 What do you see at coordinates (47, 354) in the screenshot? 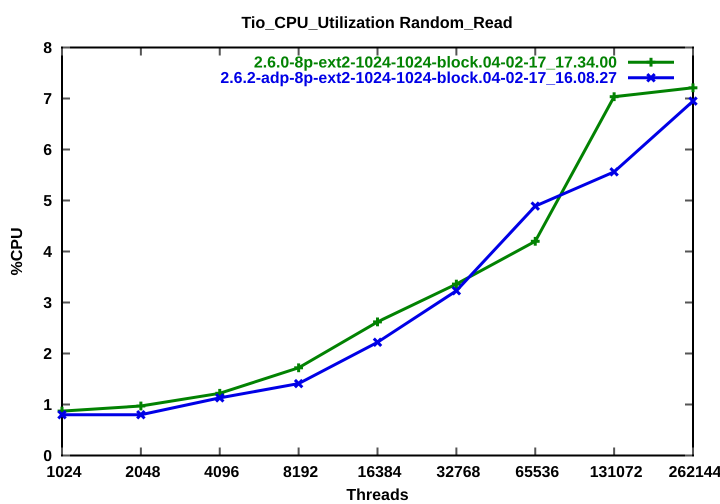
I see `svg-text: 2` at bounding box center [47, 354].